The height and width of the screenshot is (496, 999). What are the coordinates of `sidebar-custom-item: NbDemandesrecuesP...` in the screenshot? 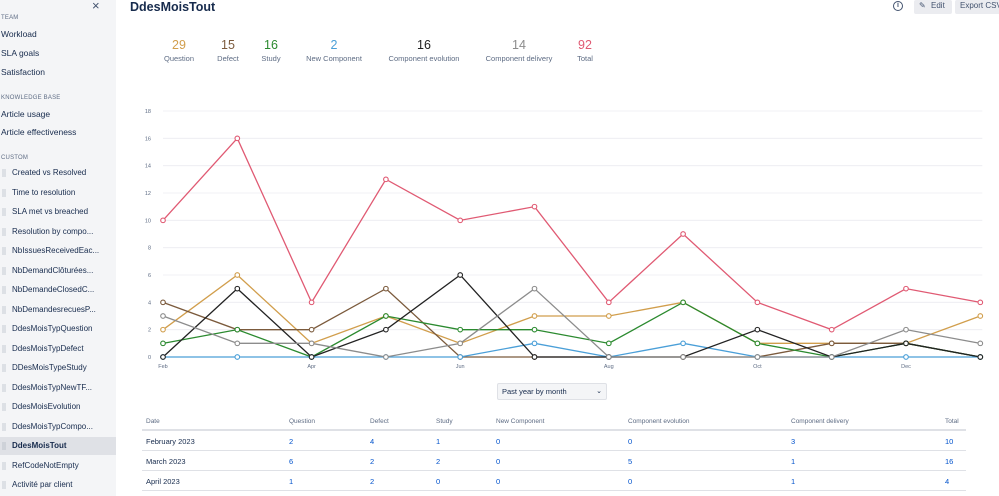 It's located at (58, 310).